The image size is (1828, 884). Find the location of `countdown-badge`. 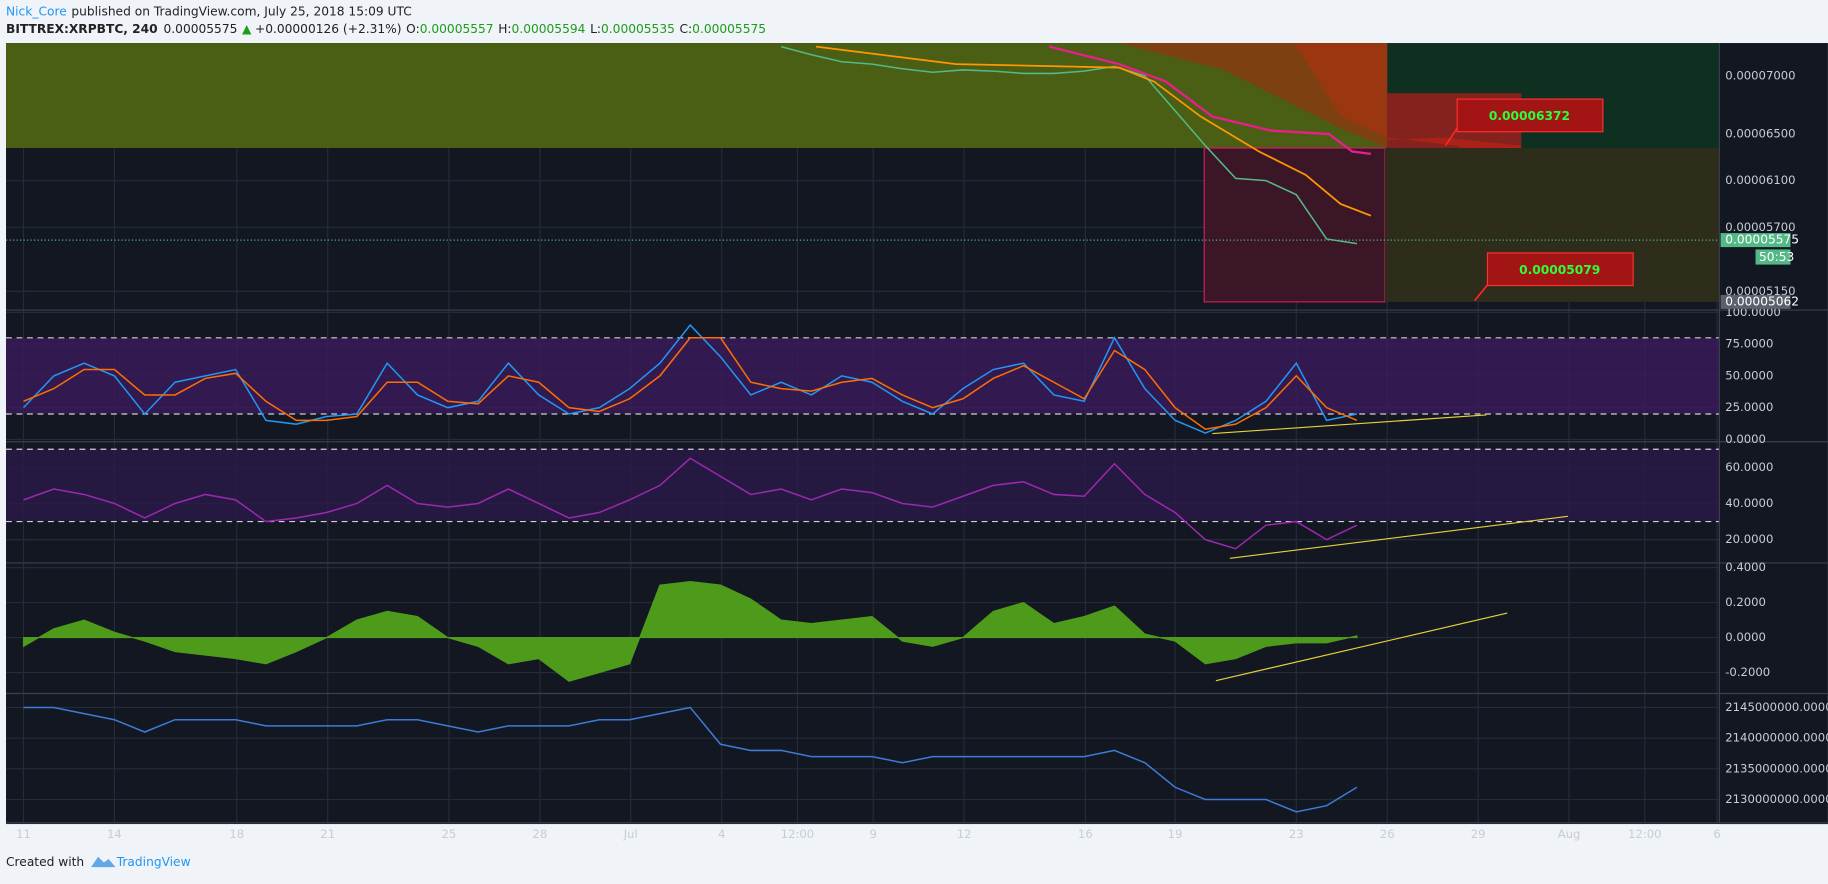

countdown-badge is located at coordinates (1773, 257).